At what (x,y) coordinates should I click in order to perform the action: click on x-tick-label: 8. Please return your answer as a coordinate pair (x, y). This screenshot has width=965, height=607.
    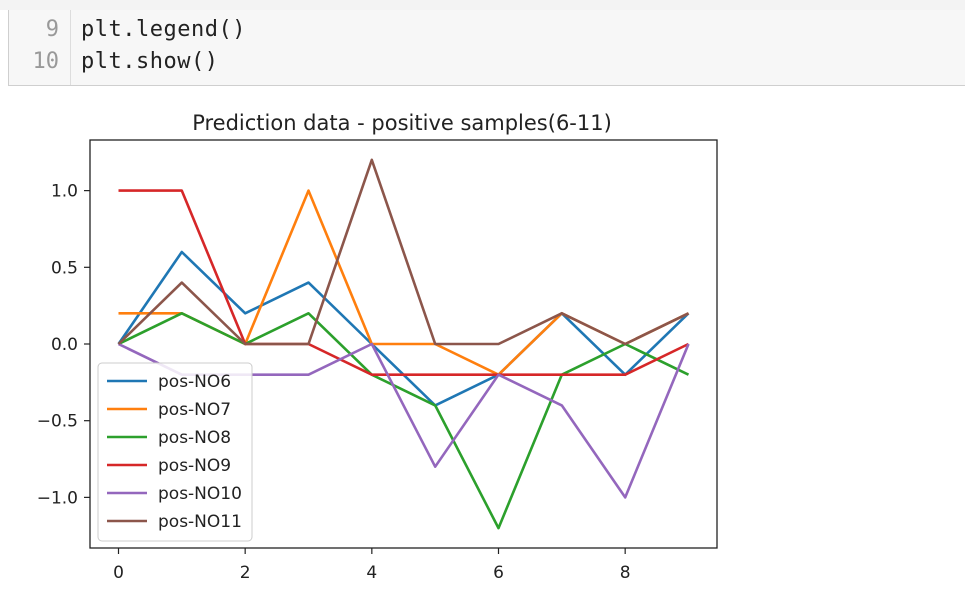
    Looking at the image, I should click on (625, 573).